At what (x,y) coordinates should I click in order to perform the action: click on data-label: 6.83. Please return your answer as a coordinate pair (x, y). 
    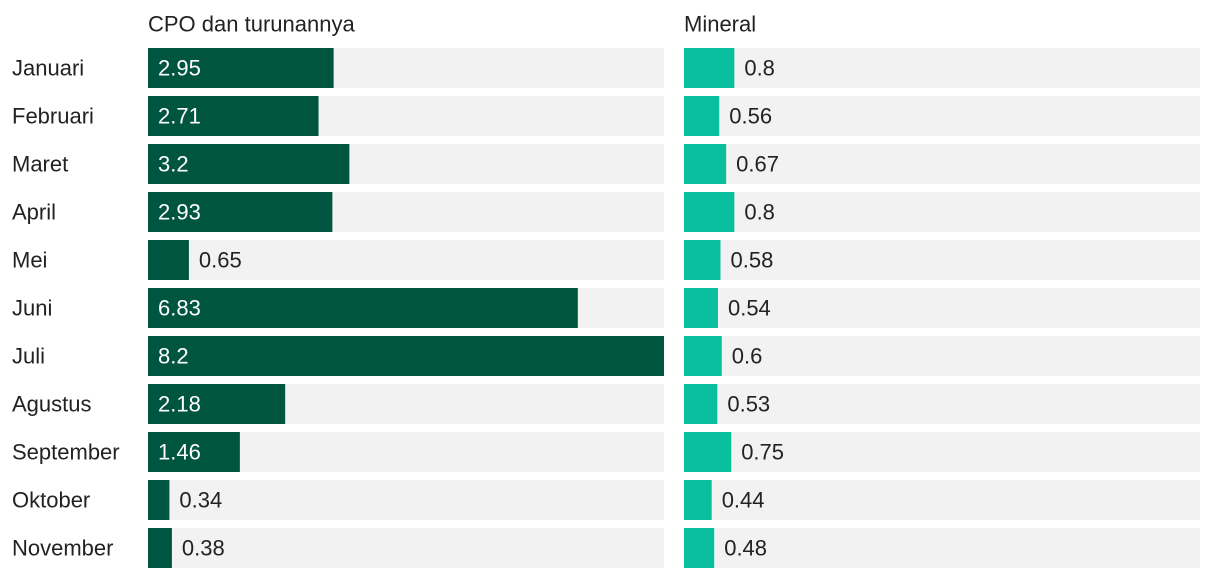
    Looking at the image, I should click on (179, 308).